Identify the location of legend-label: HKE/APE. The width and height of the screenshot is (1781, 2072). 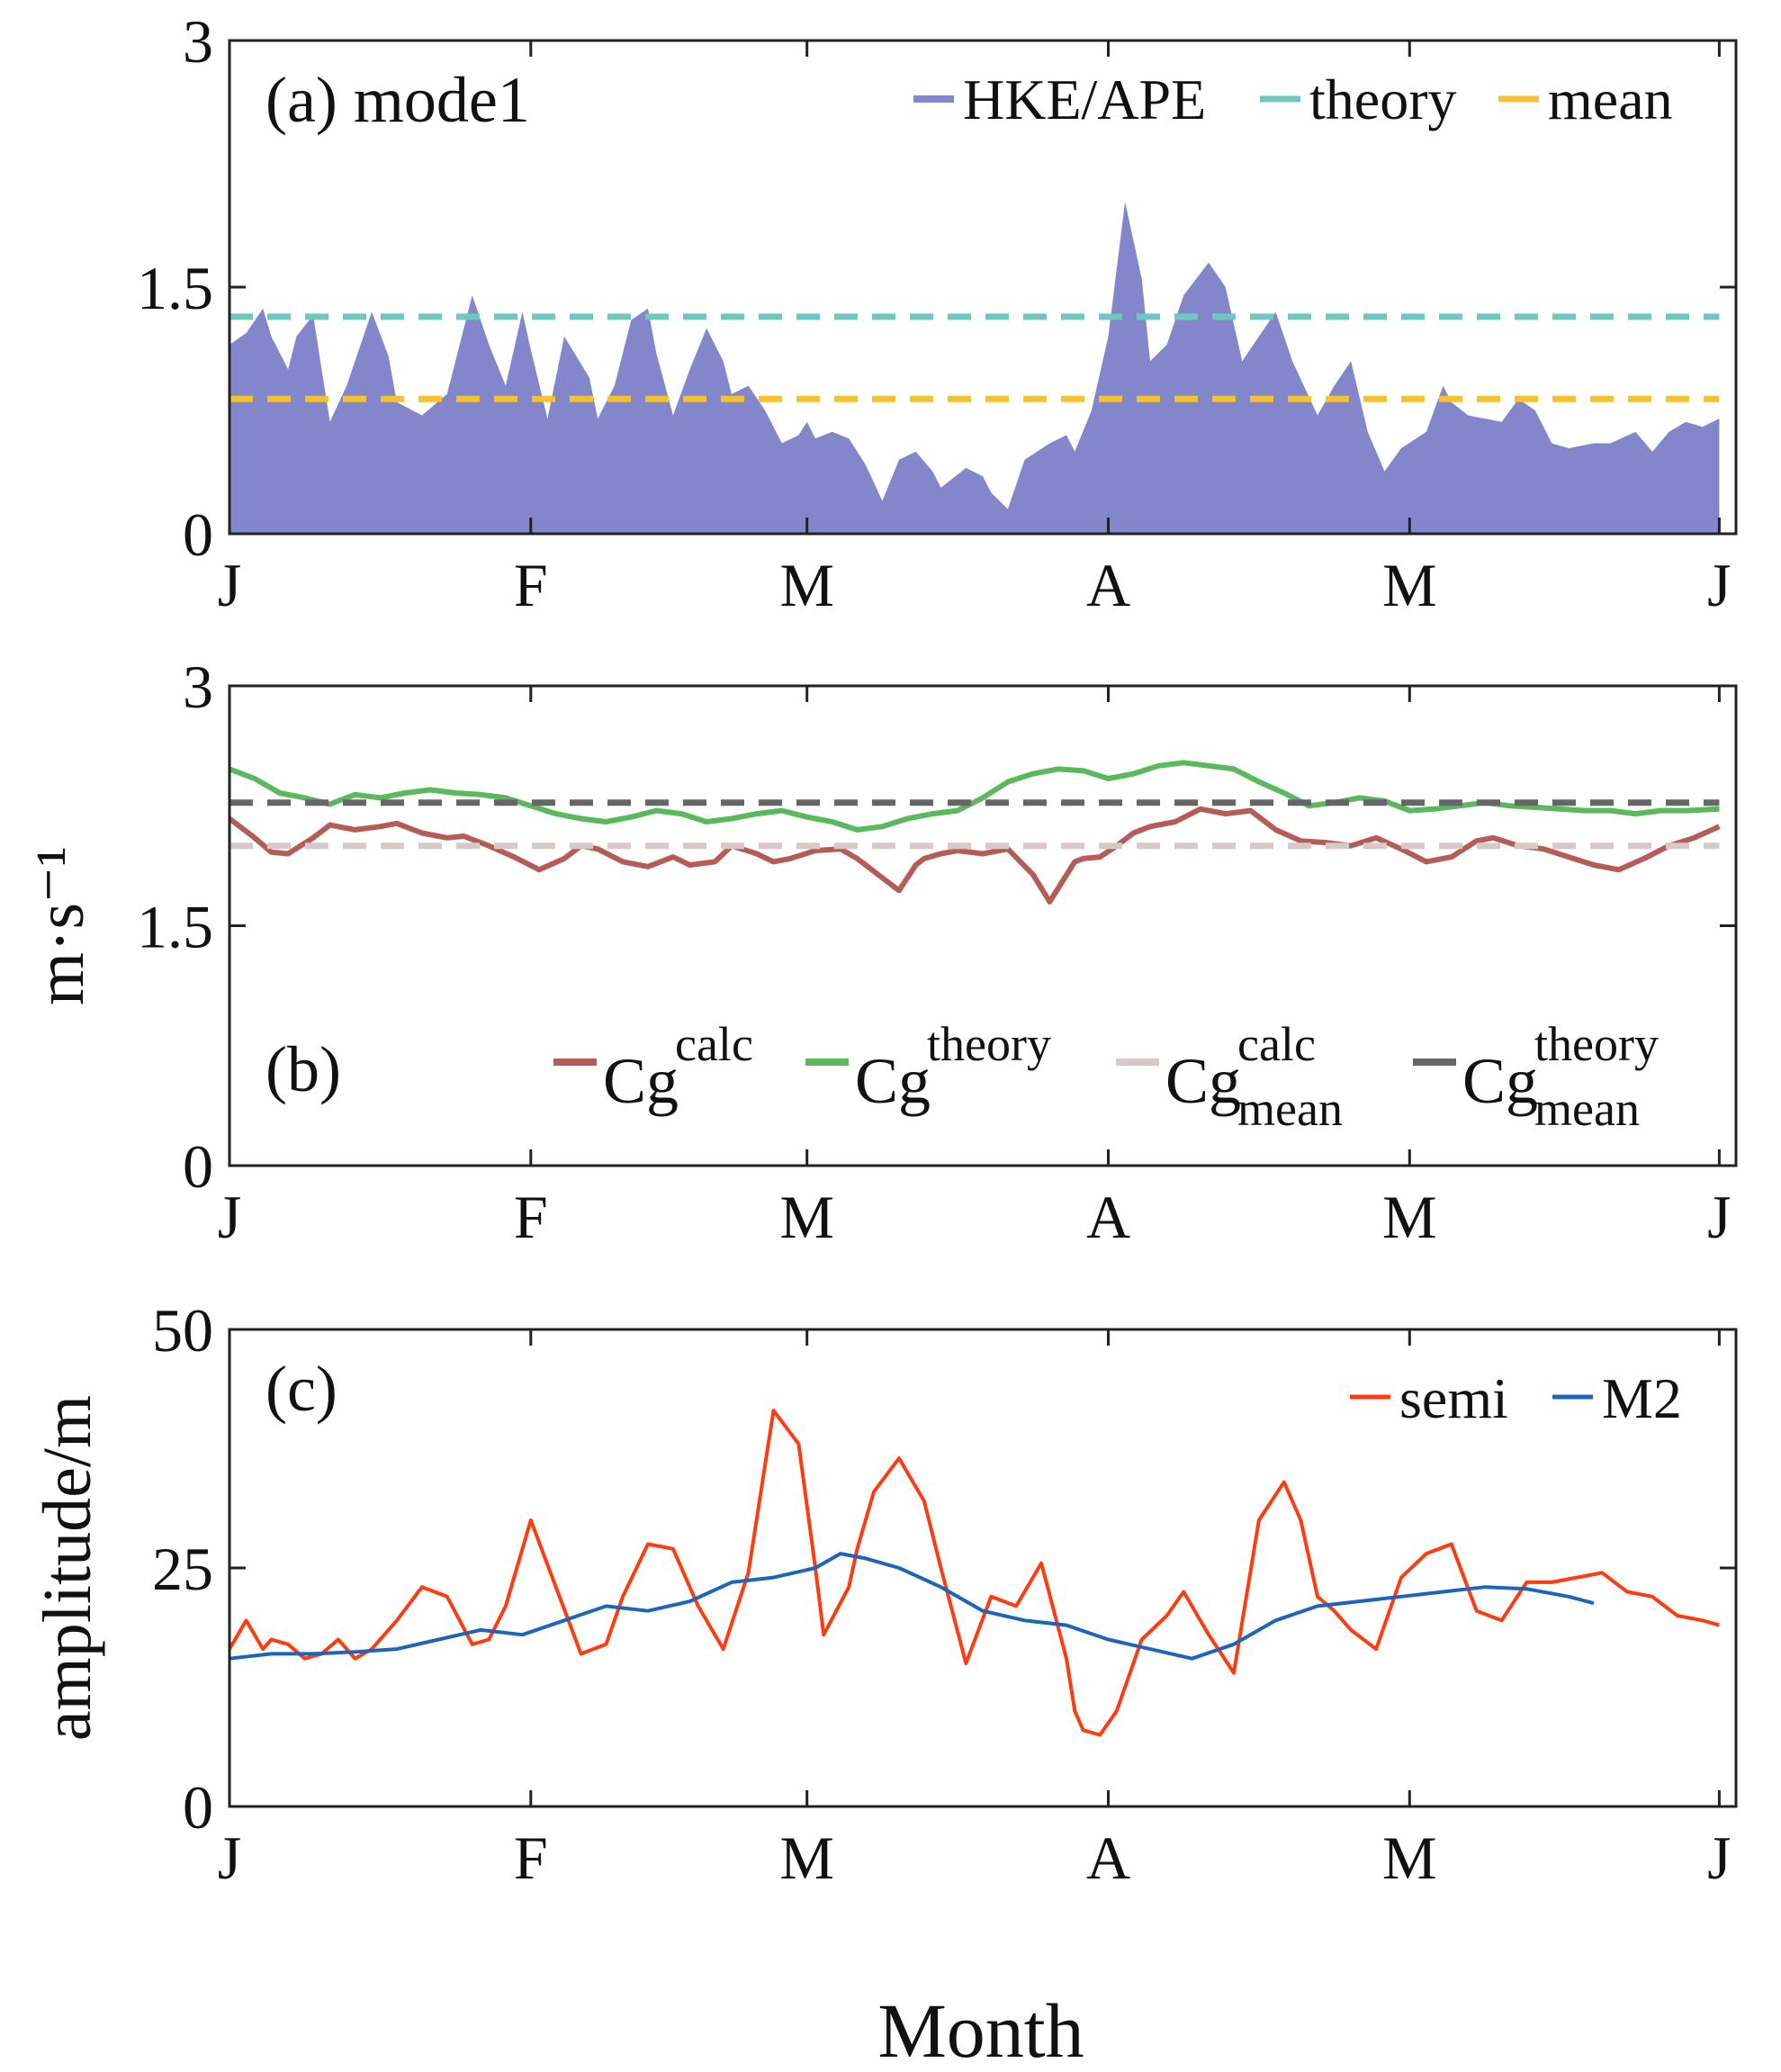
(1084, 99).